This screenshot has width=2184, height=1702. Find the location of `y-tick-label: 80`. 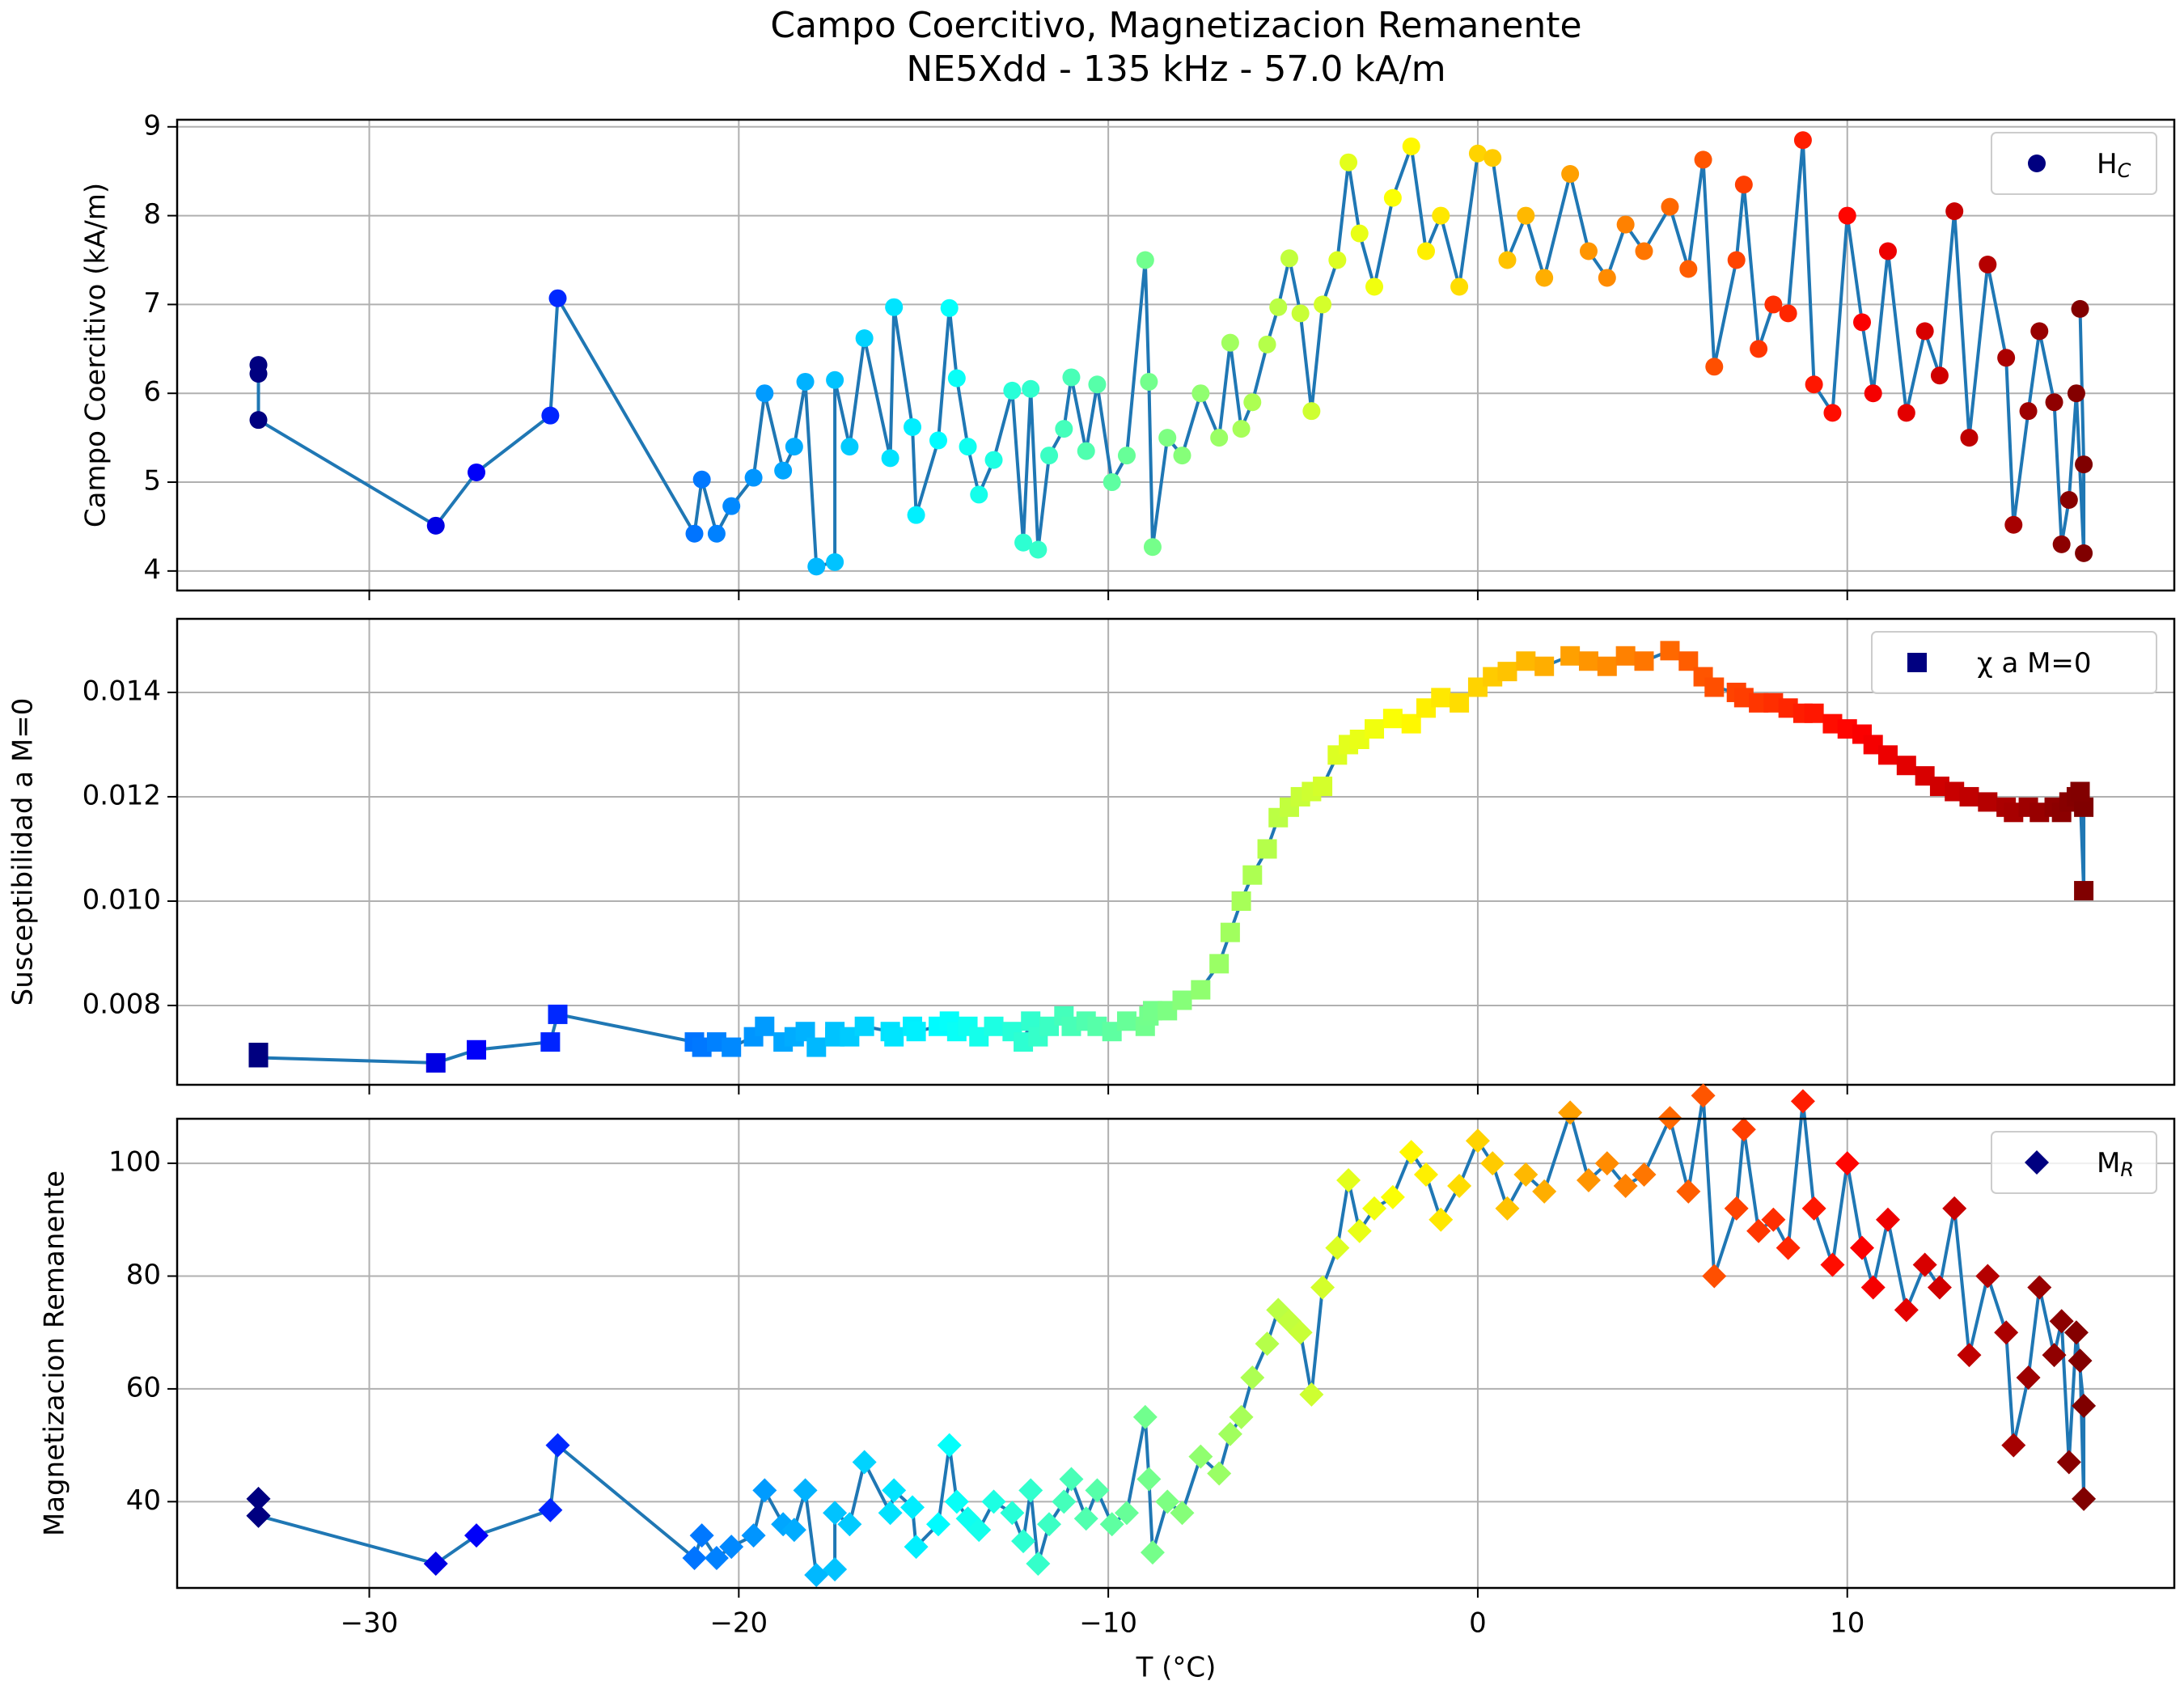

y-tick-label: 80 is located at coordinates (143, 1275).